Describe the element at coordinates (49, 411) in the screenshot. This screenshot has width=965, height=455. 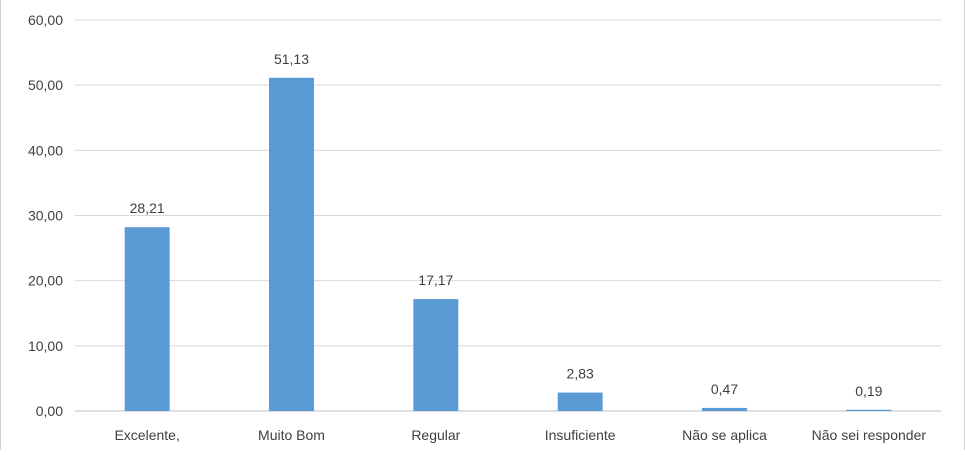
I see `y-tick-label: 0,00` at that location.